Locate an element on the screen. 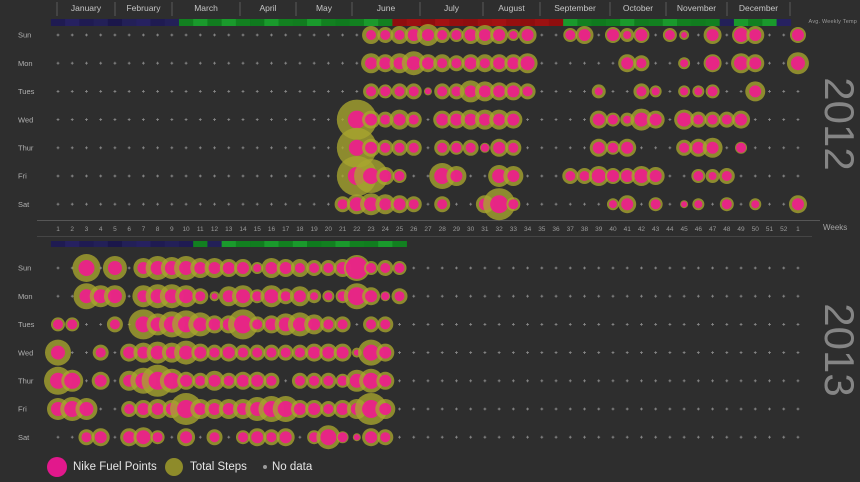 Image resolution: width=860 pixels, height=482 pixels. week-number: 50 is located at coordinates (756, 229).